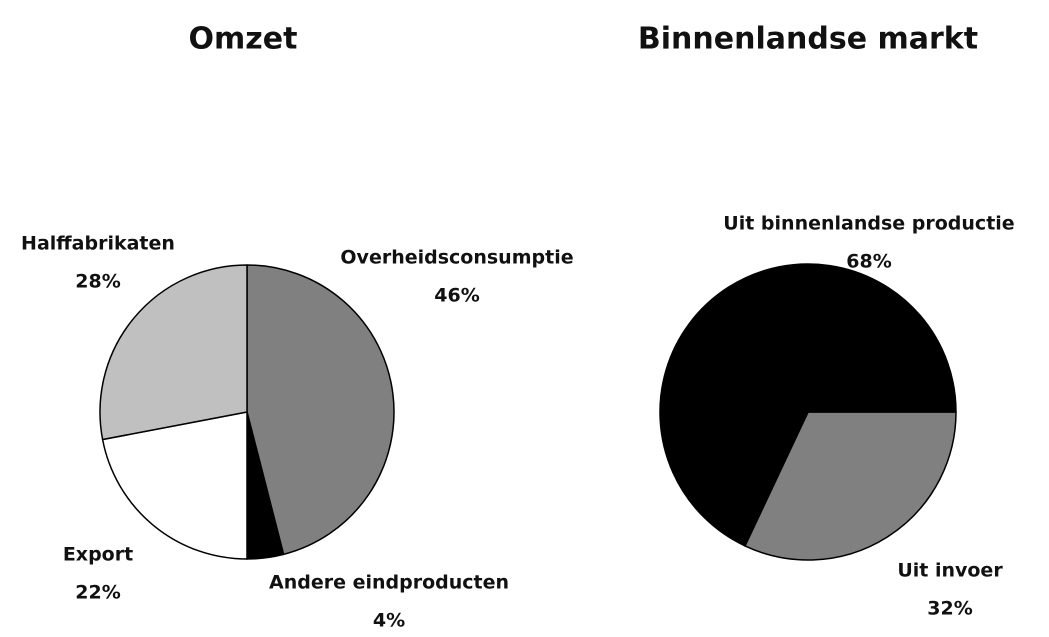  What do you see at coordinates (98, 244) in the screenshot?
I see `slice-label: Halffabrikaten` at bounding box center [98, 244].